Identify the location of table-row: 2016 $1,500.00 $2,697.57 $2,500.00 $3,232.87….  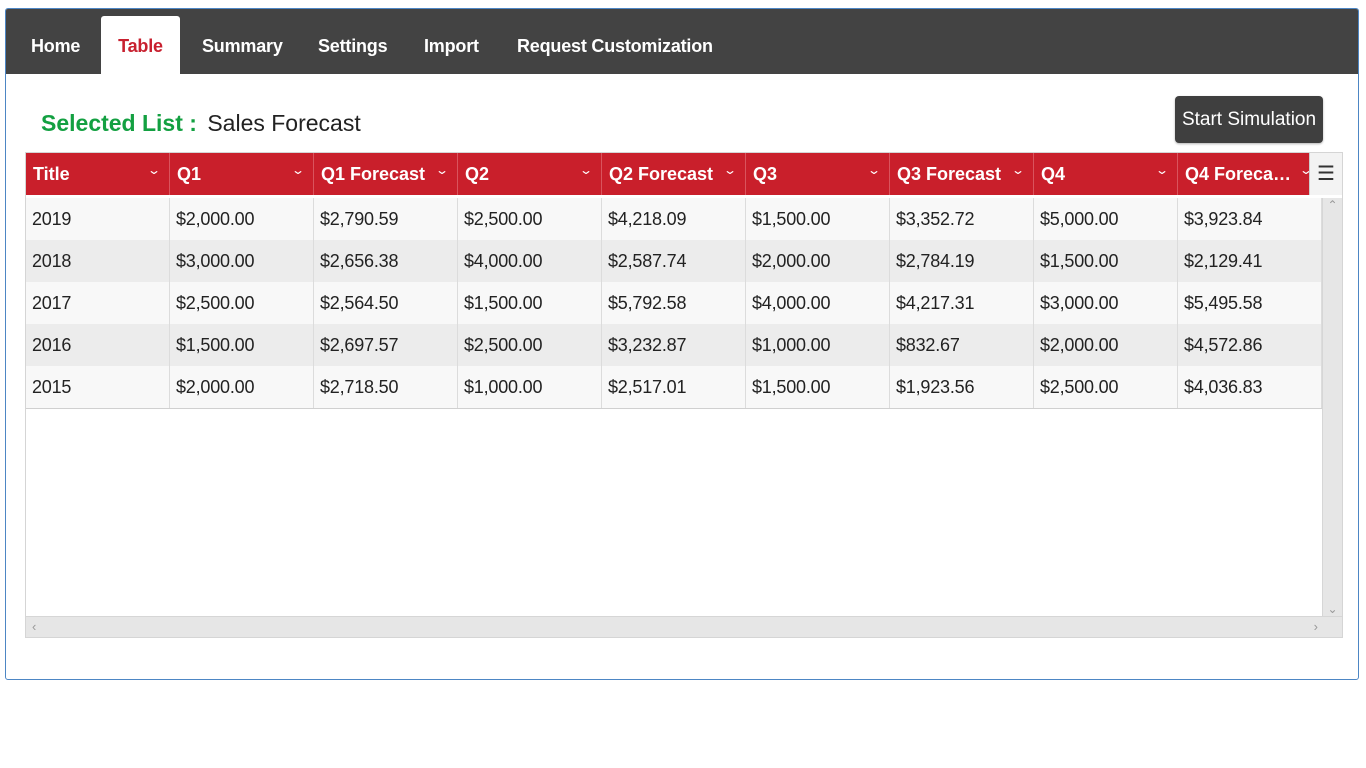
(674, 345).